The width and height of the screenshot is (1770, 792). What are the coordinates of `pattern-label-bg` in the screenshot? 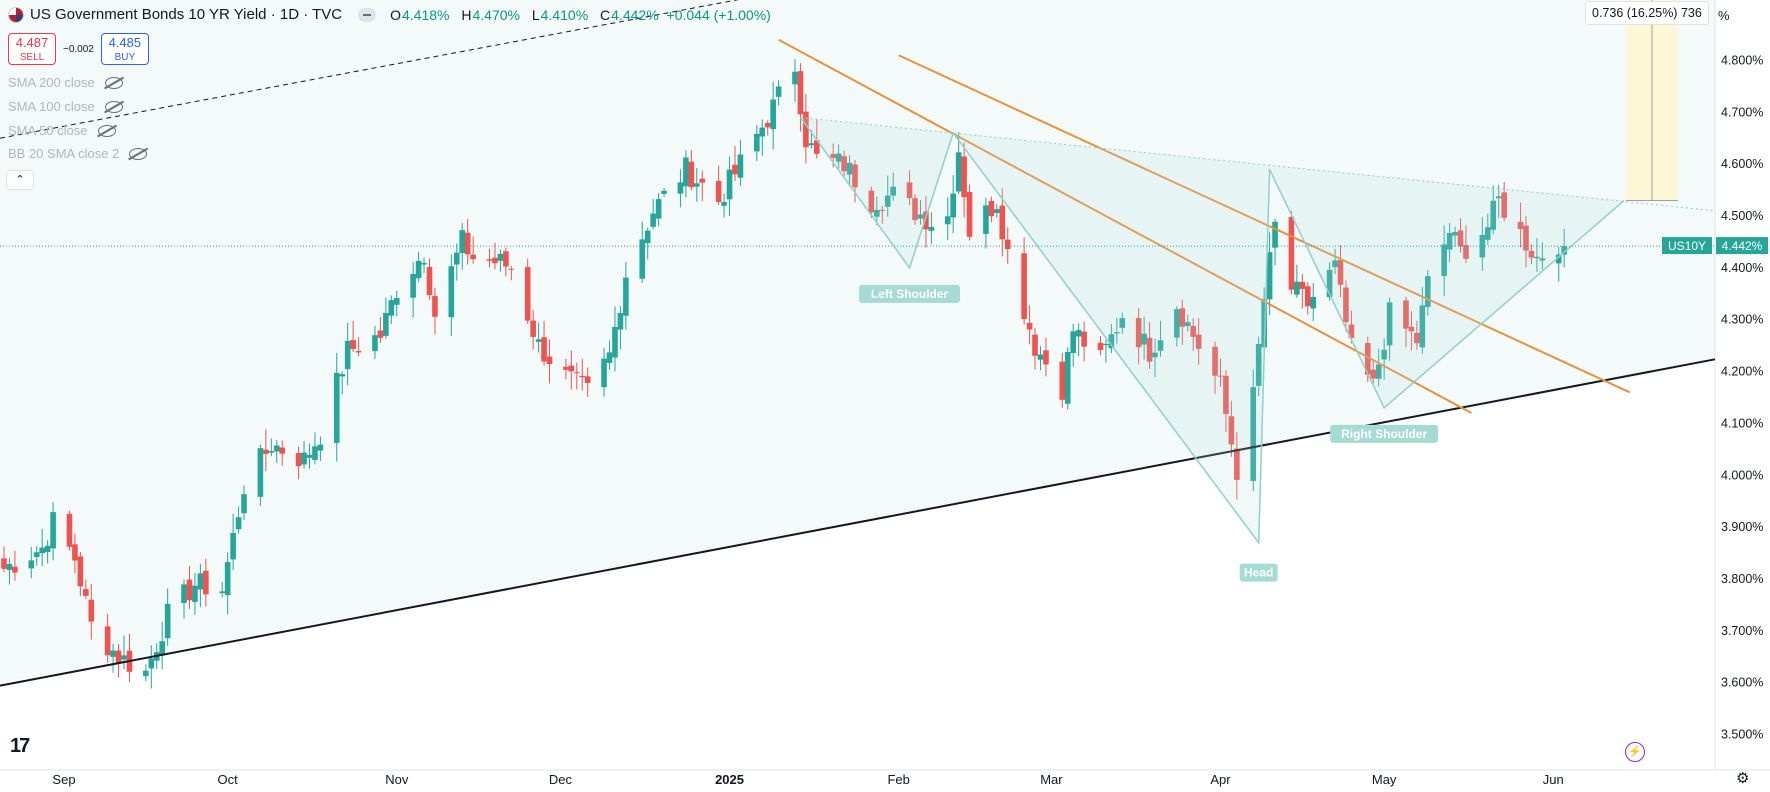 It's located at (910, 293).